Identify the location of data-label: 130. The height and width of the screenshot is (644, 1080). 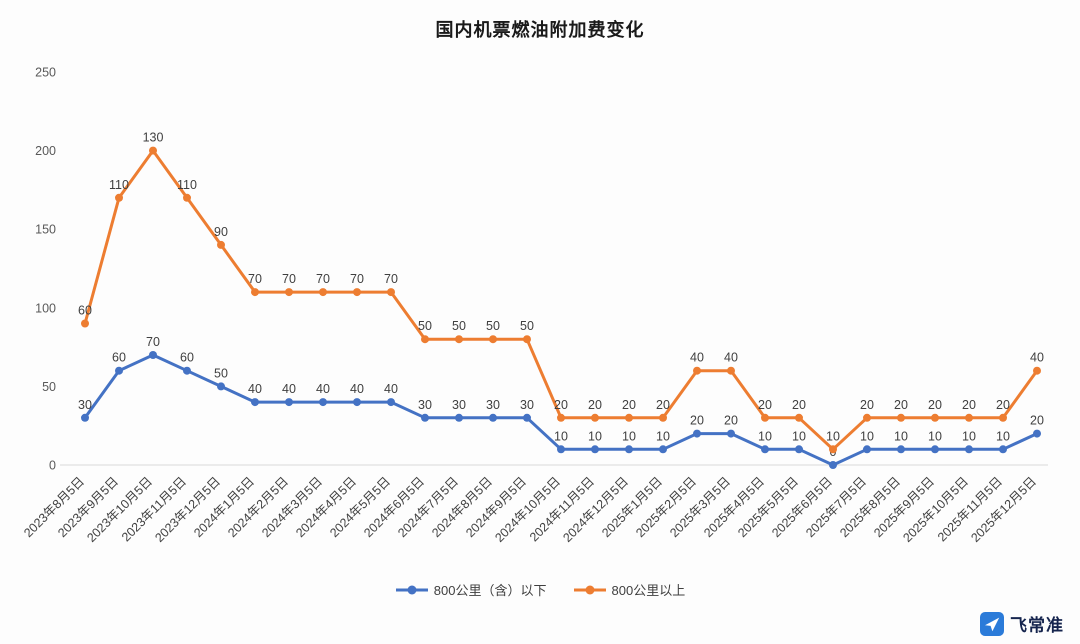
(153, 138).